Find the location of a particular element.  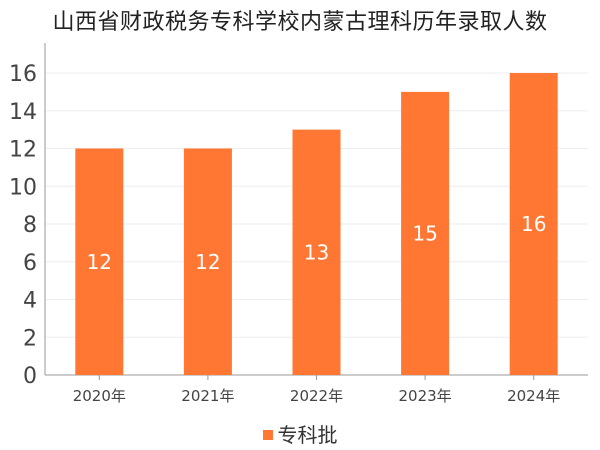

data-label: 15 is located at coordinates (424, 233).